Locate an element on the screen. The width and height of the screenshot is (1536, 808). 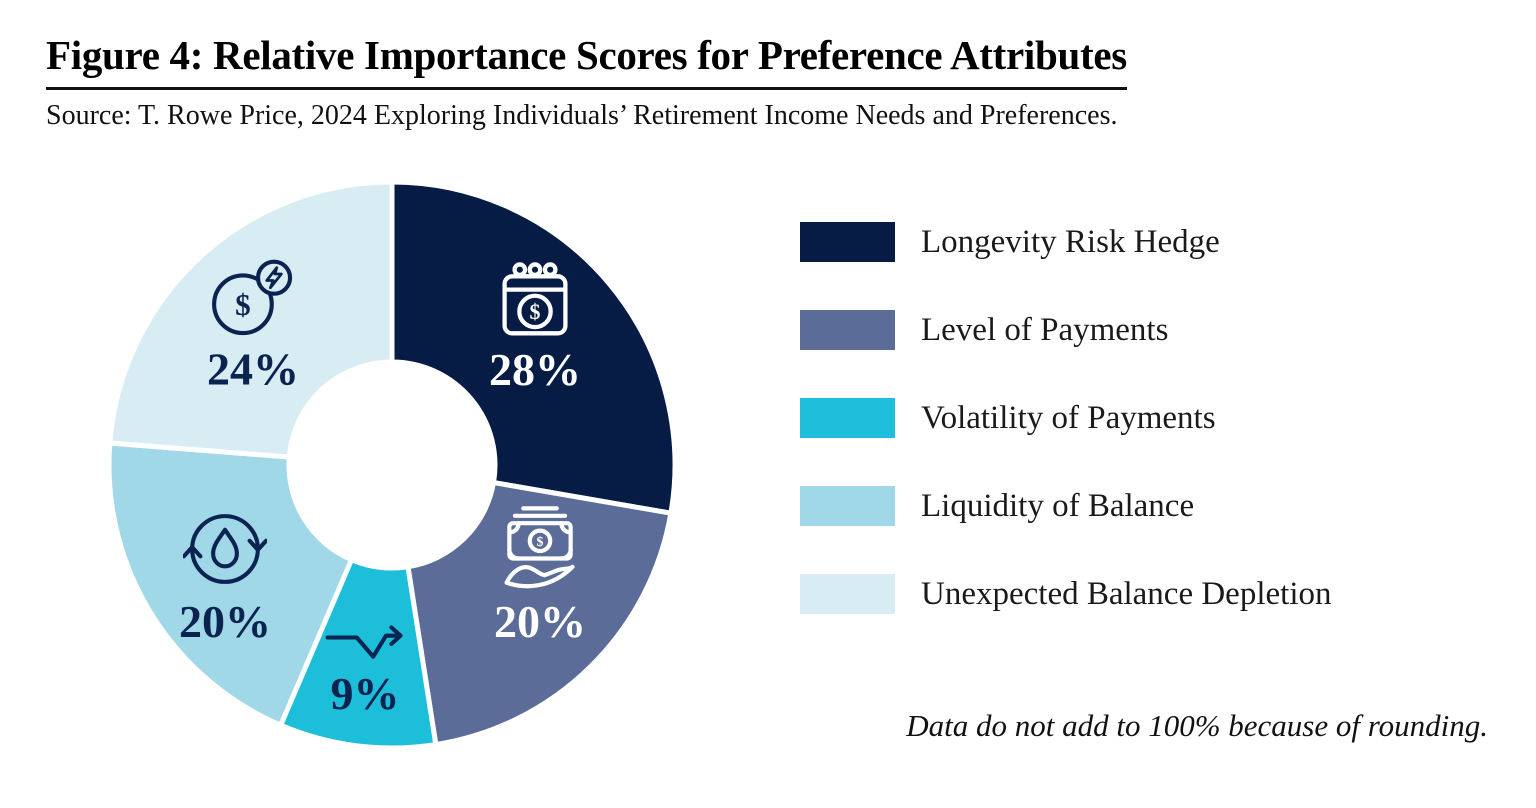
legend-item-3: Volatility of Payments is located at coordinates (1066, 418).